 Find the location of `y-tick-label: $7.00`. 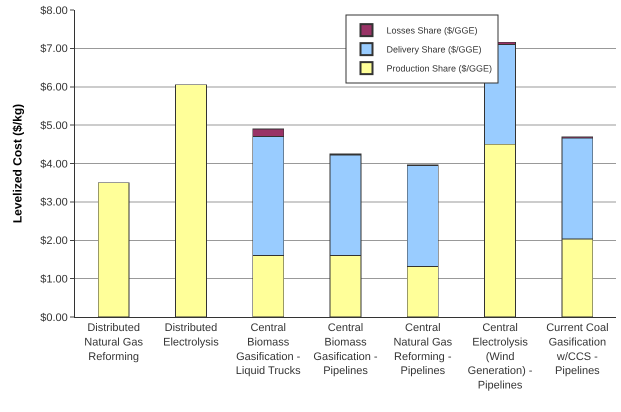

y-tick-label: $7.00 is located at coordinates (54, 49).